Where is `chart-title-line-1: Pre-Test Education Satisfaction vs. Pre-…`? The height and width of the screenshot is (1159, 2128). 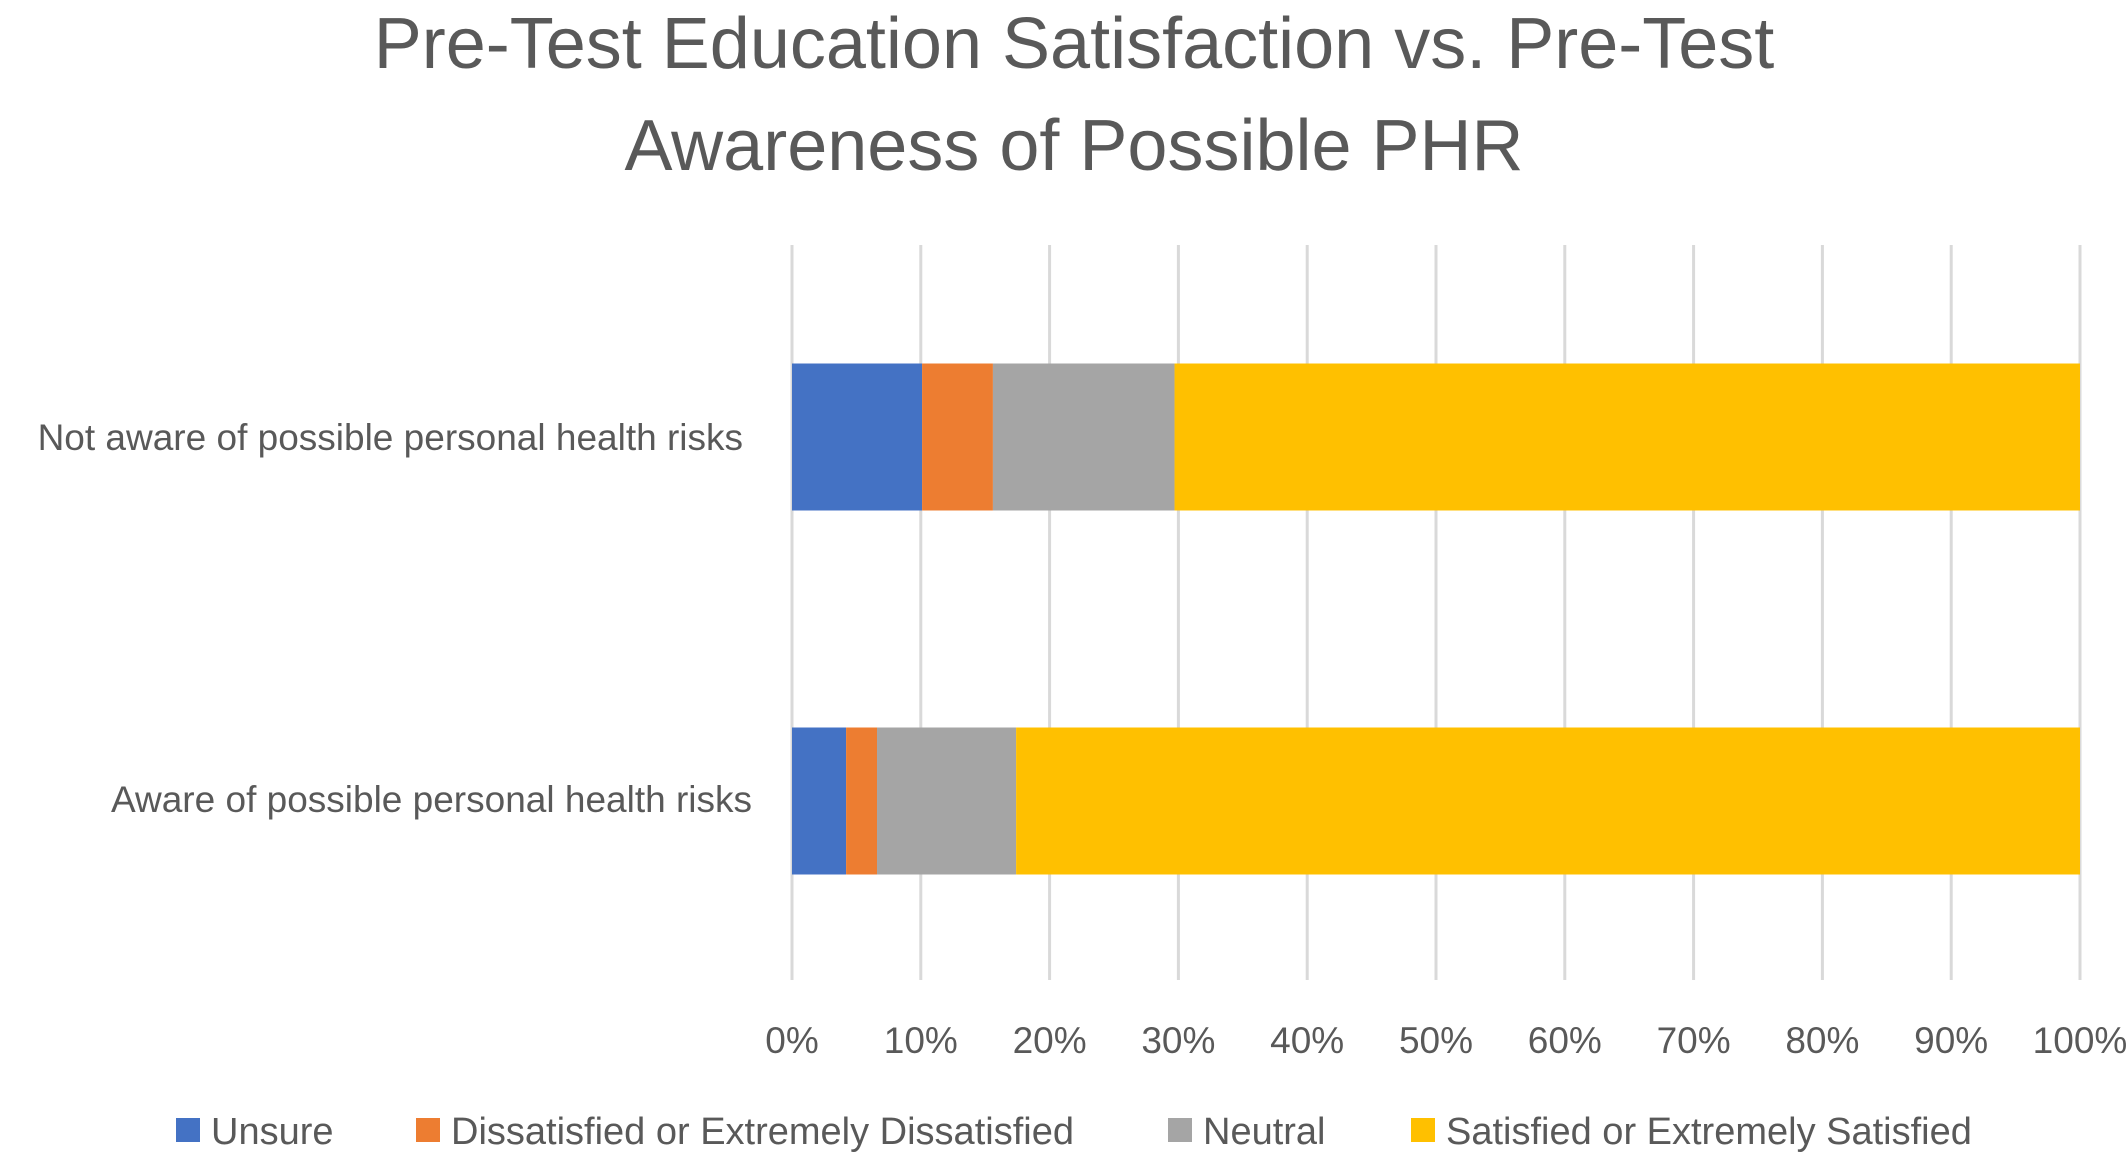 chart-title-line-1: Pre-Test Education Satisfaction vs. Pre-… is located at coordinates (1074, 44).